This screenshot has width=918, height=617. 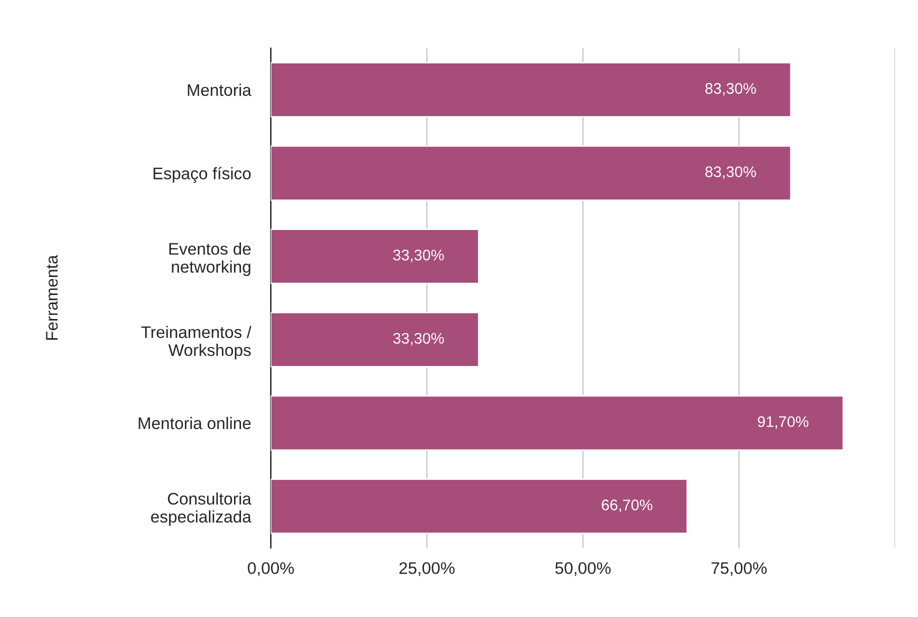 I want to click on x-tick-label: 50,00%, so click(x=583, y=569).